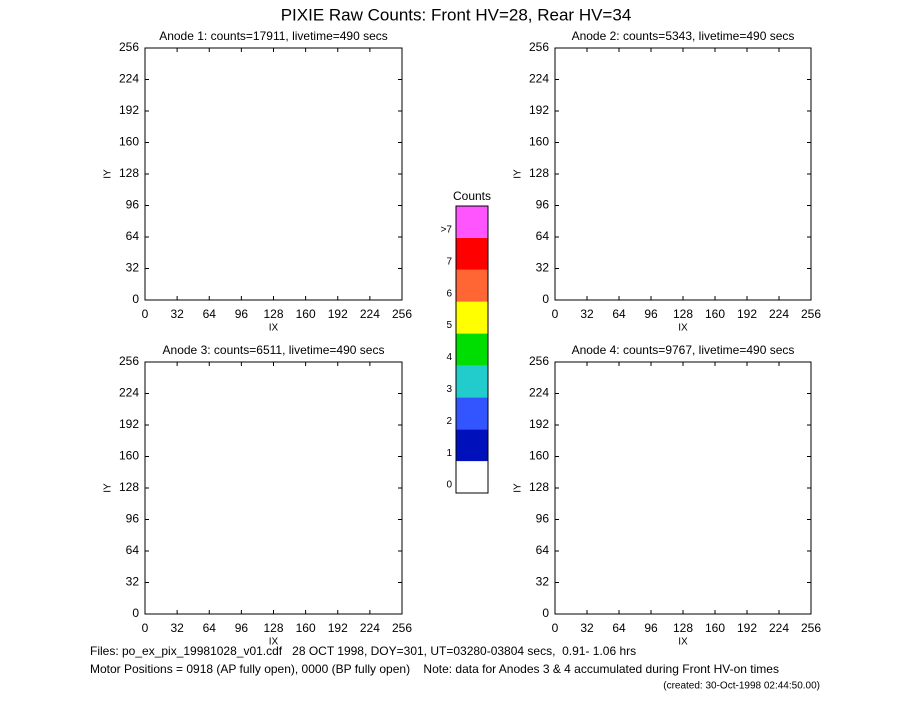  I want to click on colorbar-label: 3, so click(449, 389).